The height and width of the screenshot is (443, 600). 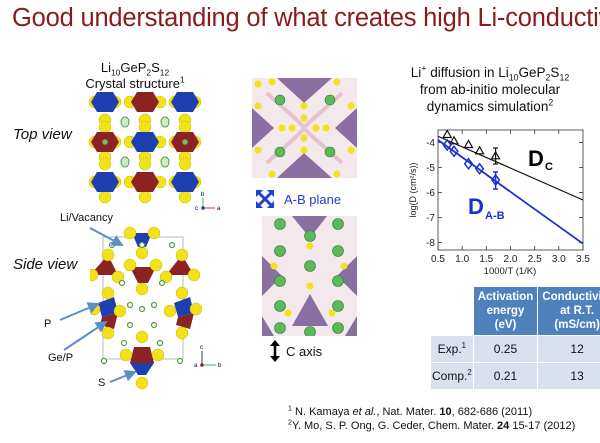 I want to click on svg-text: 2.5, so click(x=535, y=259).